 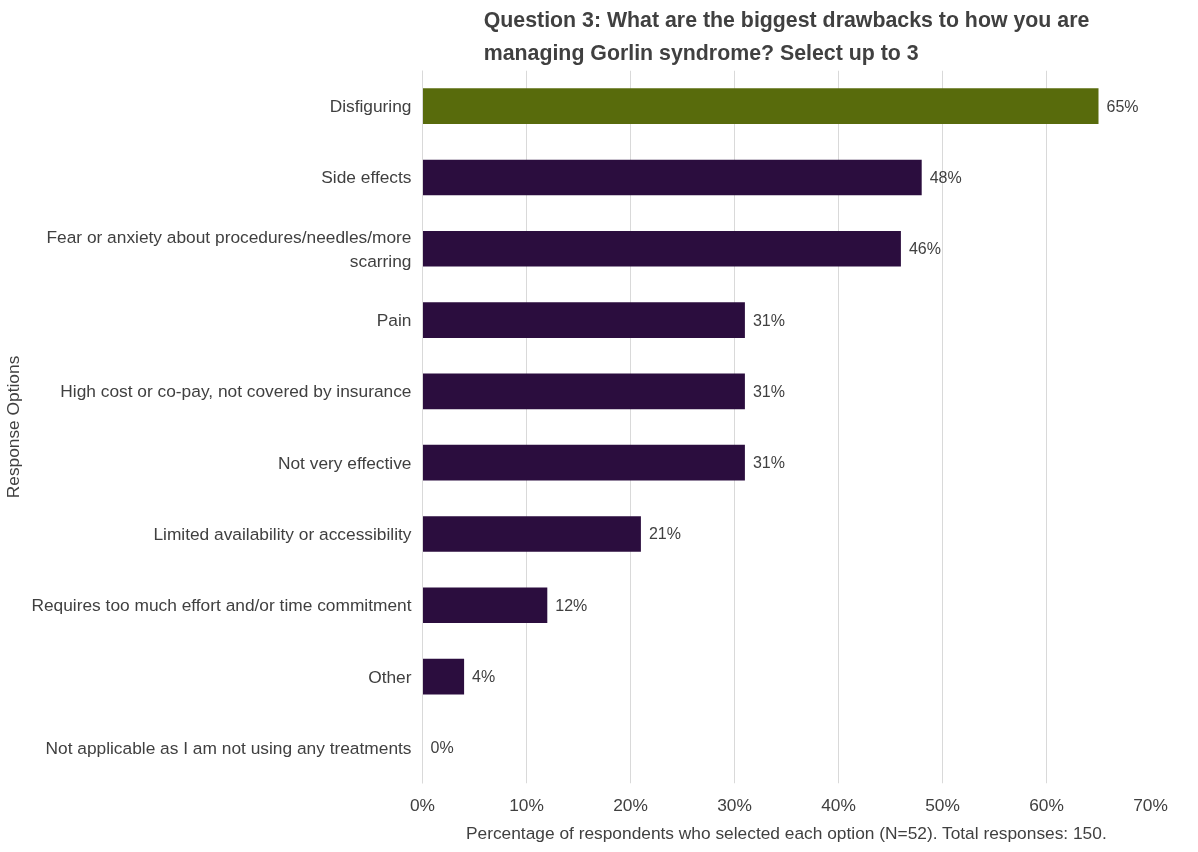 What do you see at coordinates (942, 804) in the screenshot?
I see `x-tick-label: 50%` at bounding box center [942, 804].